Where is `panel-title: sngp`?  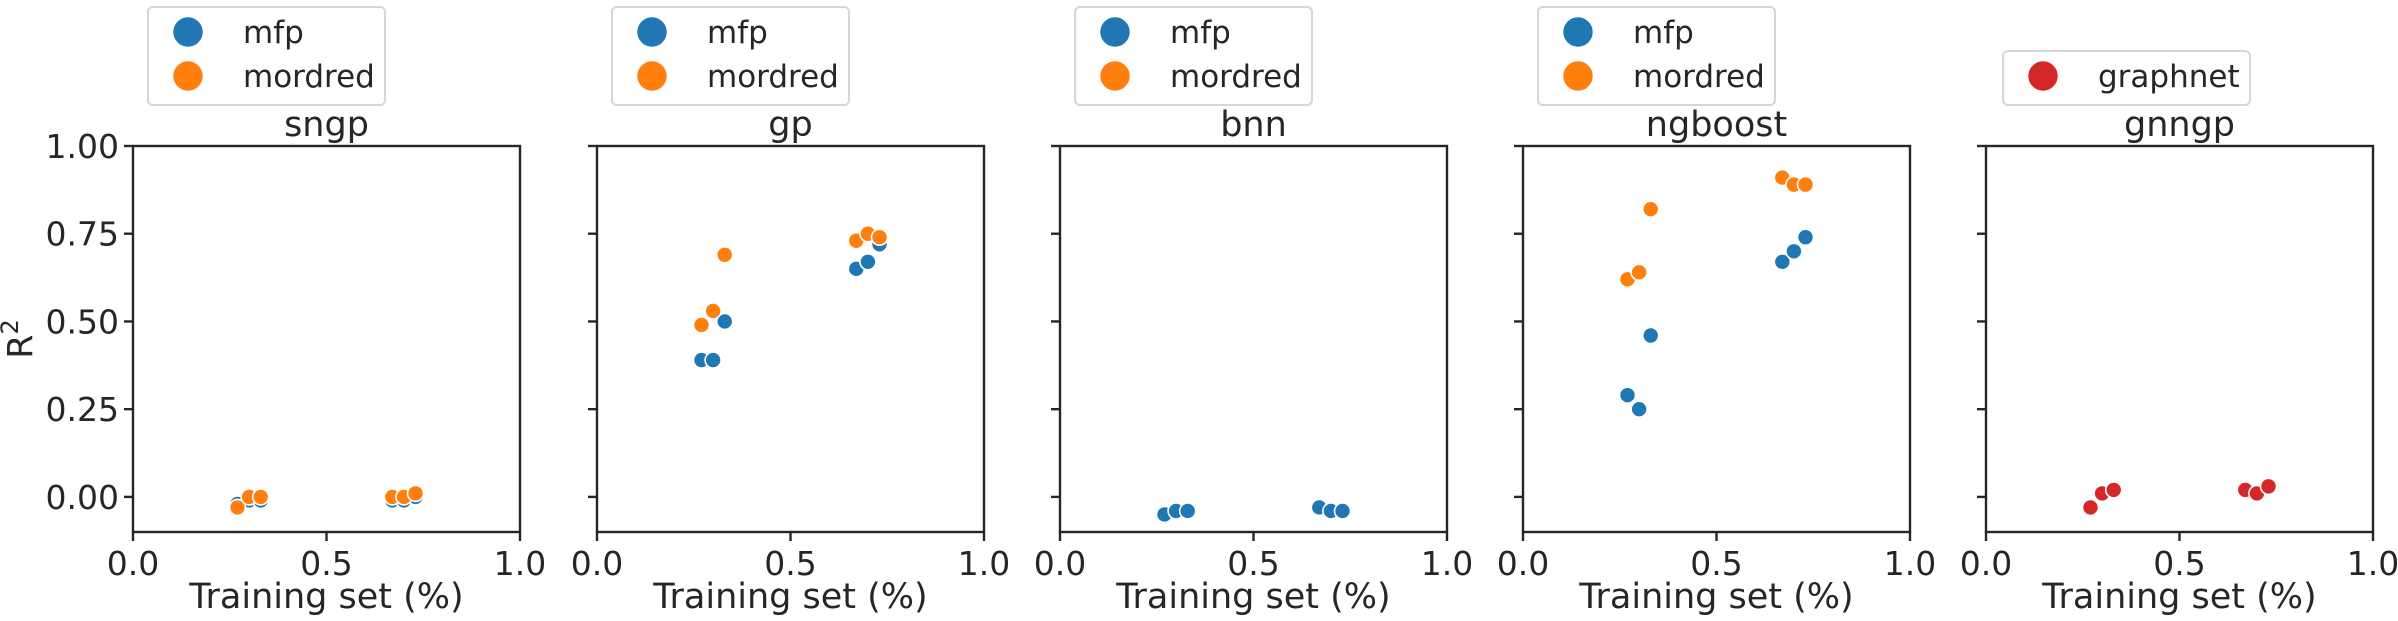 panel-title: sngp is located at coordinates (326, 125).